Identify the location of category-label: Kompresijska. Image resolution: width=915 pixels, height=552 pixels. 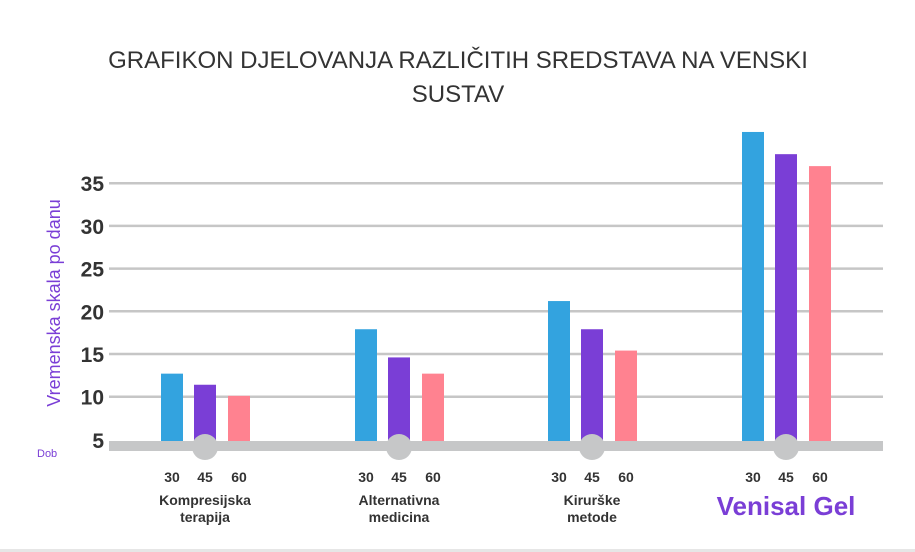
(205, 500).